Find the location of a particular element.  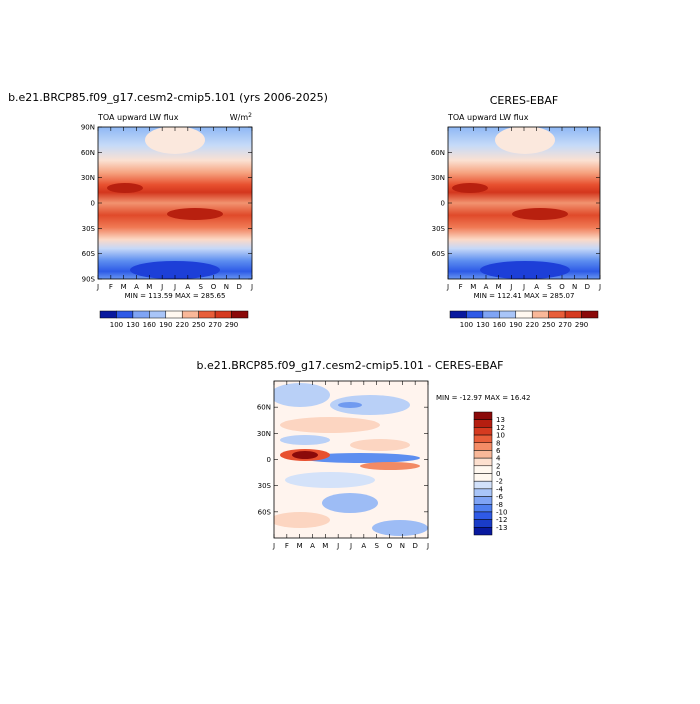

colorbar-label: 13 is located at coordinates (500, 420).